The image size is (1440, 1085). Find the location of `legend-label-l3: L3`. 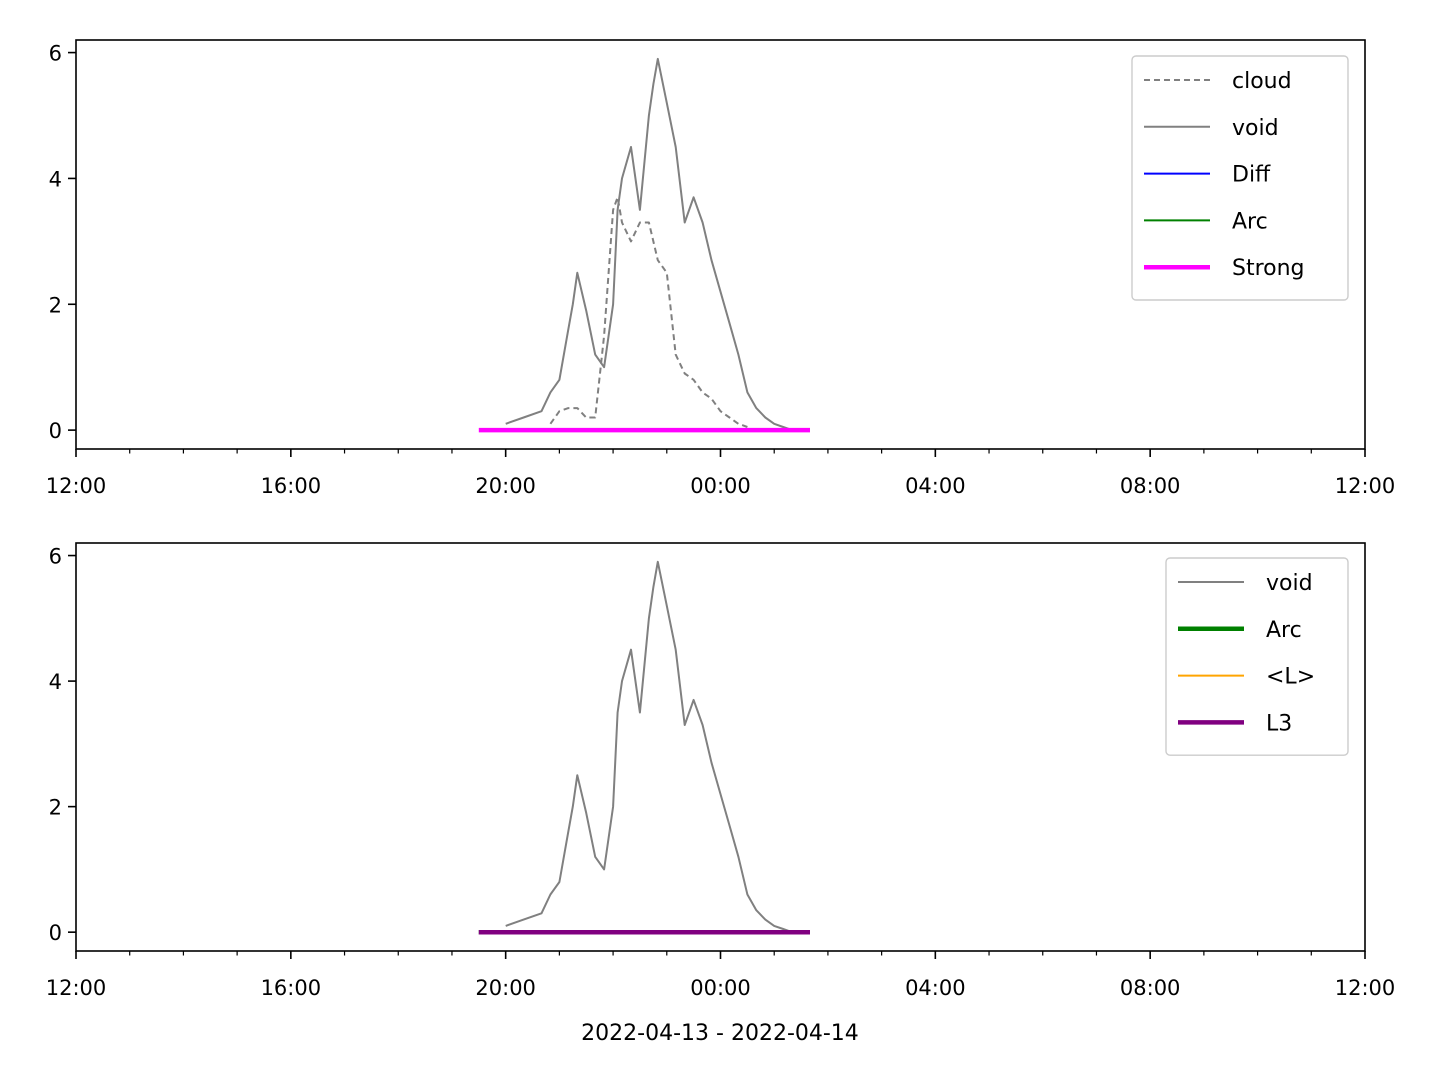

legend-label-l3: L3 is located at coordinates (1279, 723).